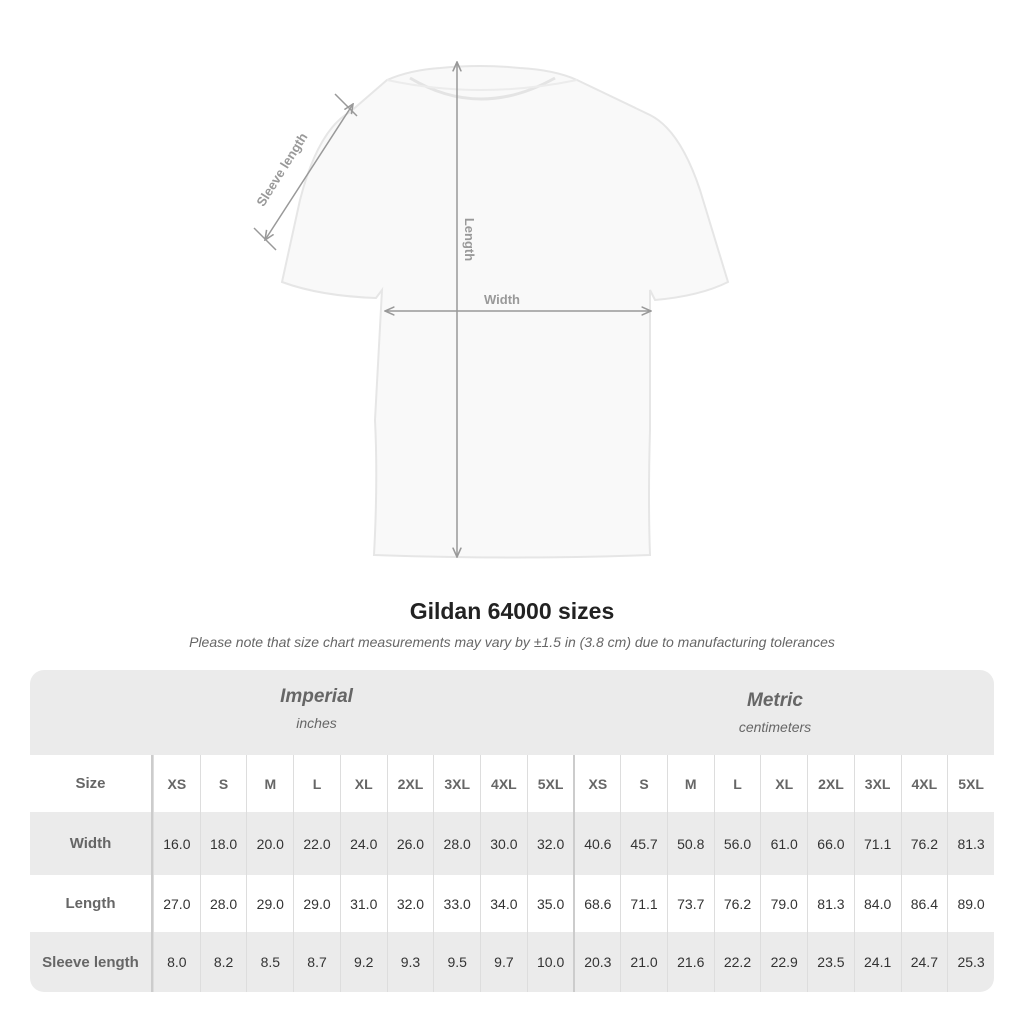 This screenshot has height=1024, width=1024. I want to click on table-cell: 50.8, so click(690, 843).